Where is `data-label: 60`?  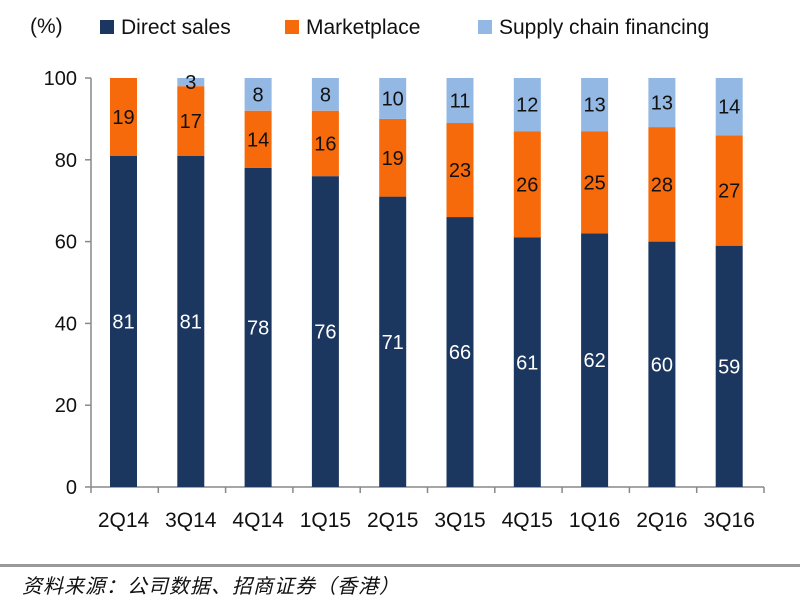 data-label: 60 is located at coordinates (662, 365).